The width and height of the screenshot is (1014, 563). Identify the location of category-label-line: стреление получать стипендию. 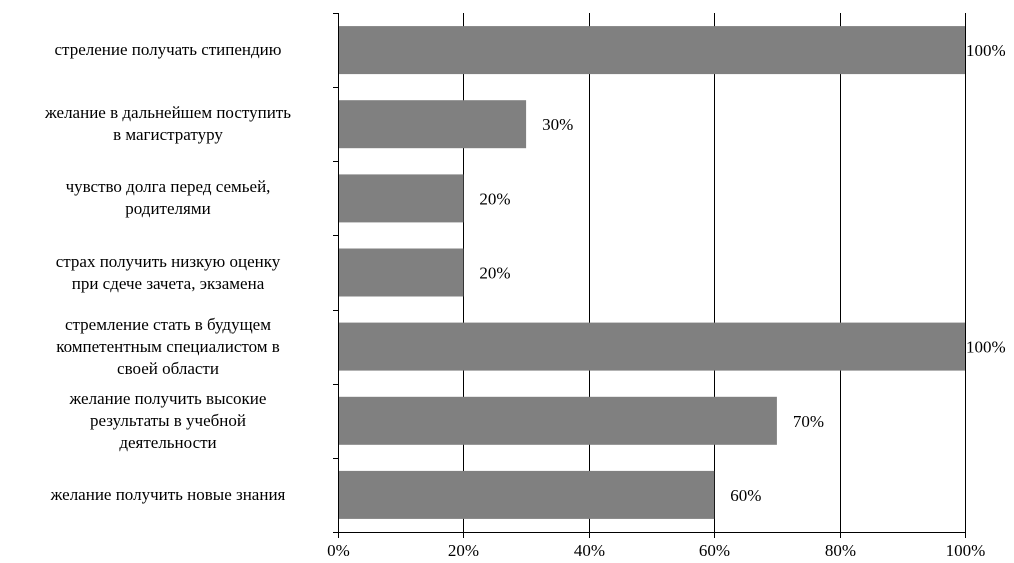
(168, 50).